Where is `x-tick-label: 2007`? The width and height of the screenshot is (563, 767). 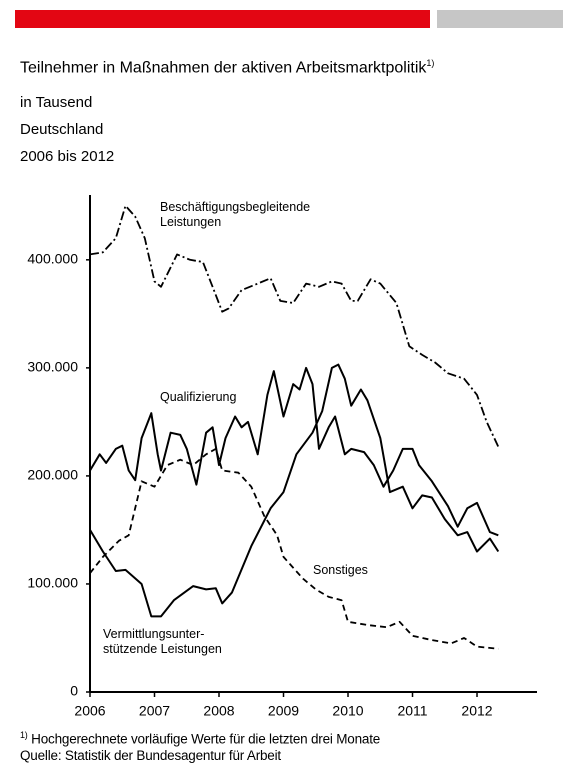 x-tick-label: 2007 is located at coordinates (154, 711).